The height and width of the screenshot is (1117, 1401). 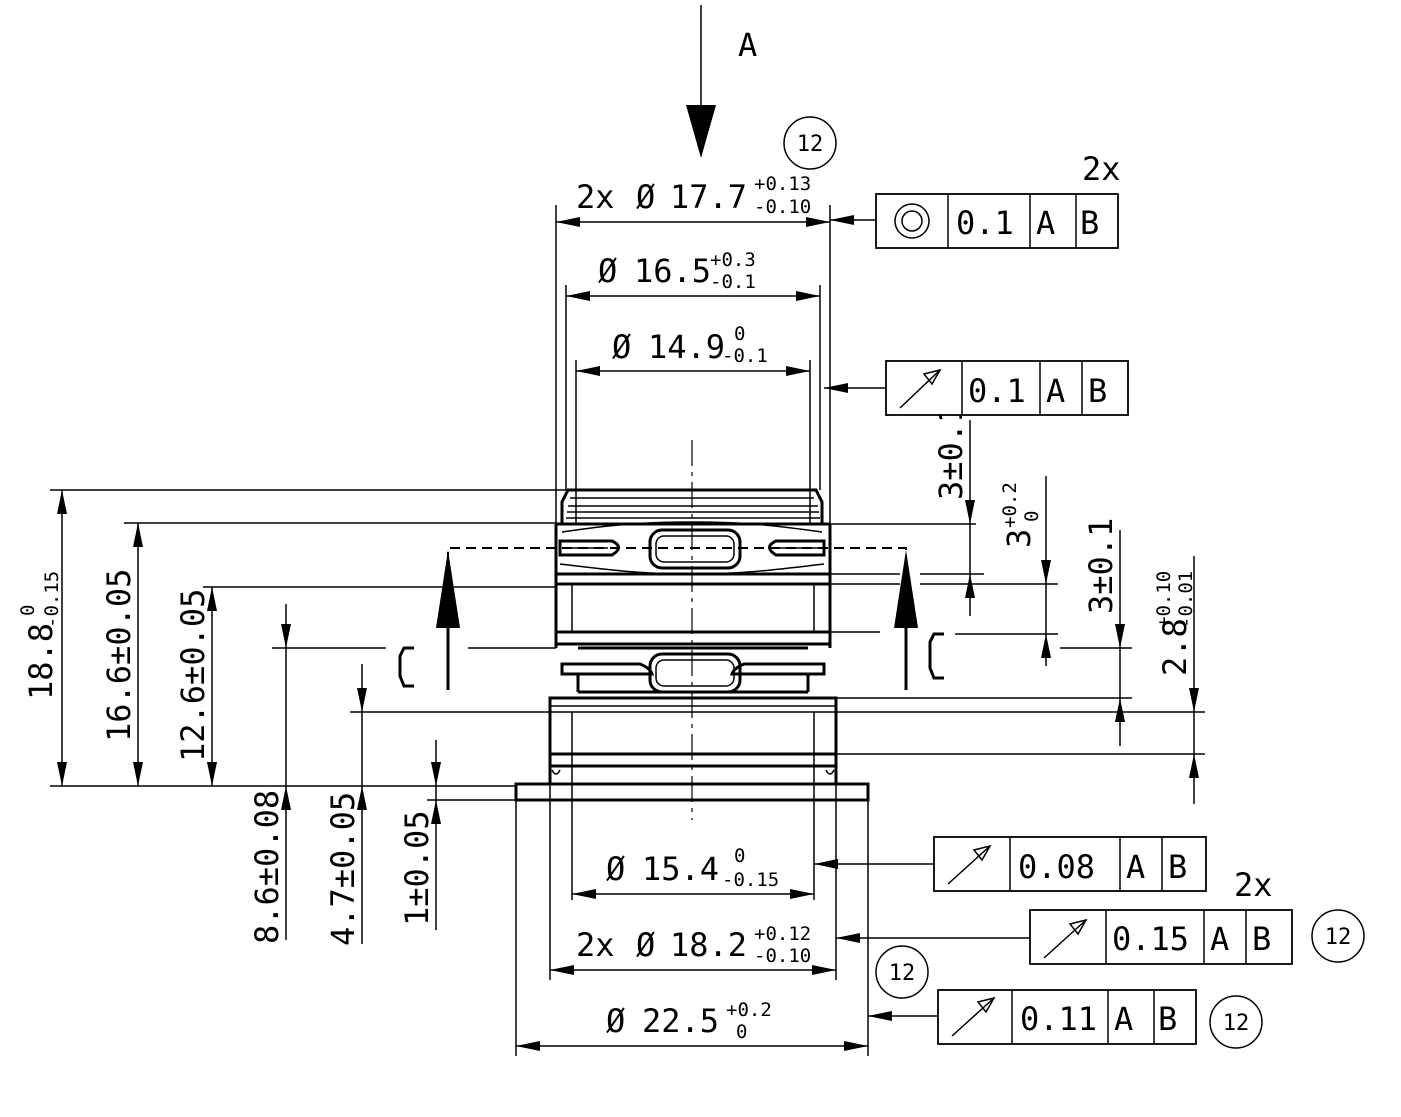 What do you see at coordinates (733, 260) in the screenshot?
I see `svg-text: +0.3` at bounding box center [733, 260].